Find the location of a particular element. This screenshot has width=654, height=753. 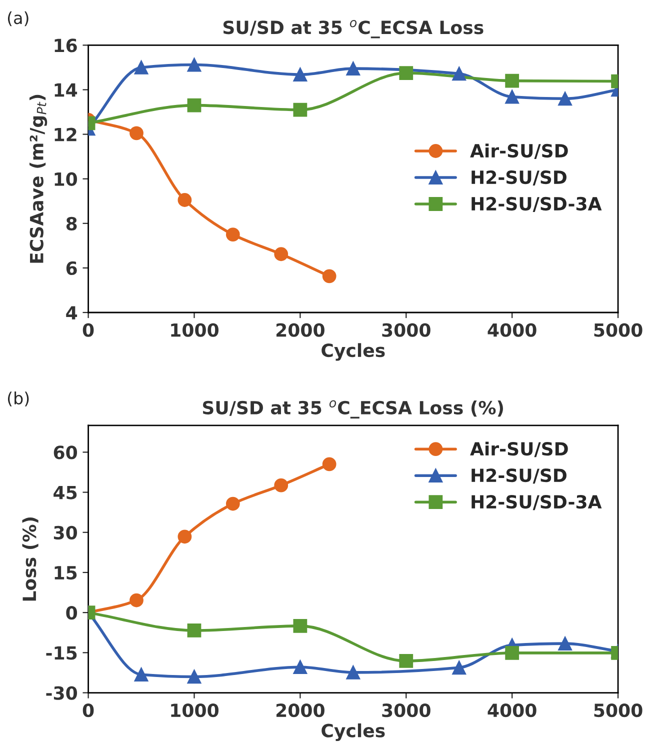

y-tick-label: 12 is located at coordinates (65, 135).